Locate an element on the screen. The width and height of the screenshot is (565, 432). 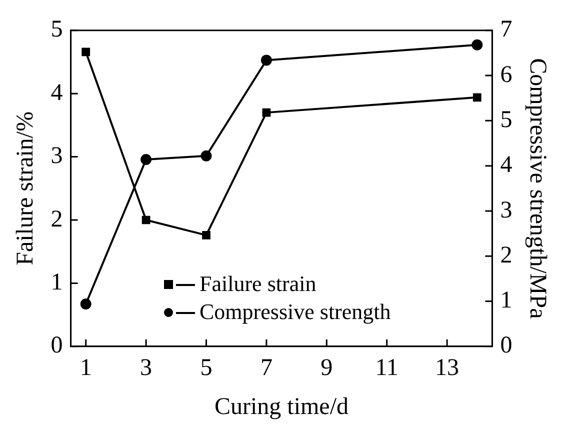
y2-tick-label: 0 is located at coordinates (506, 345).